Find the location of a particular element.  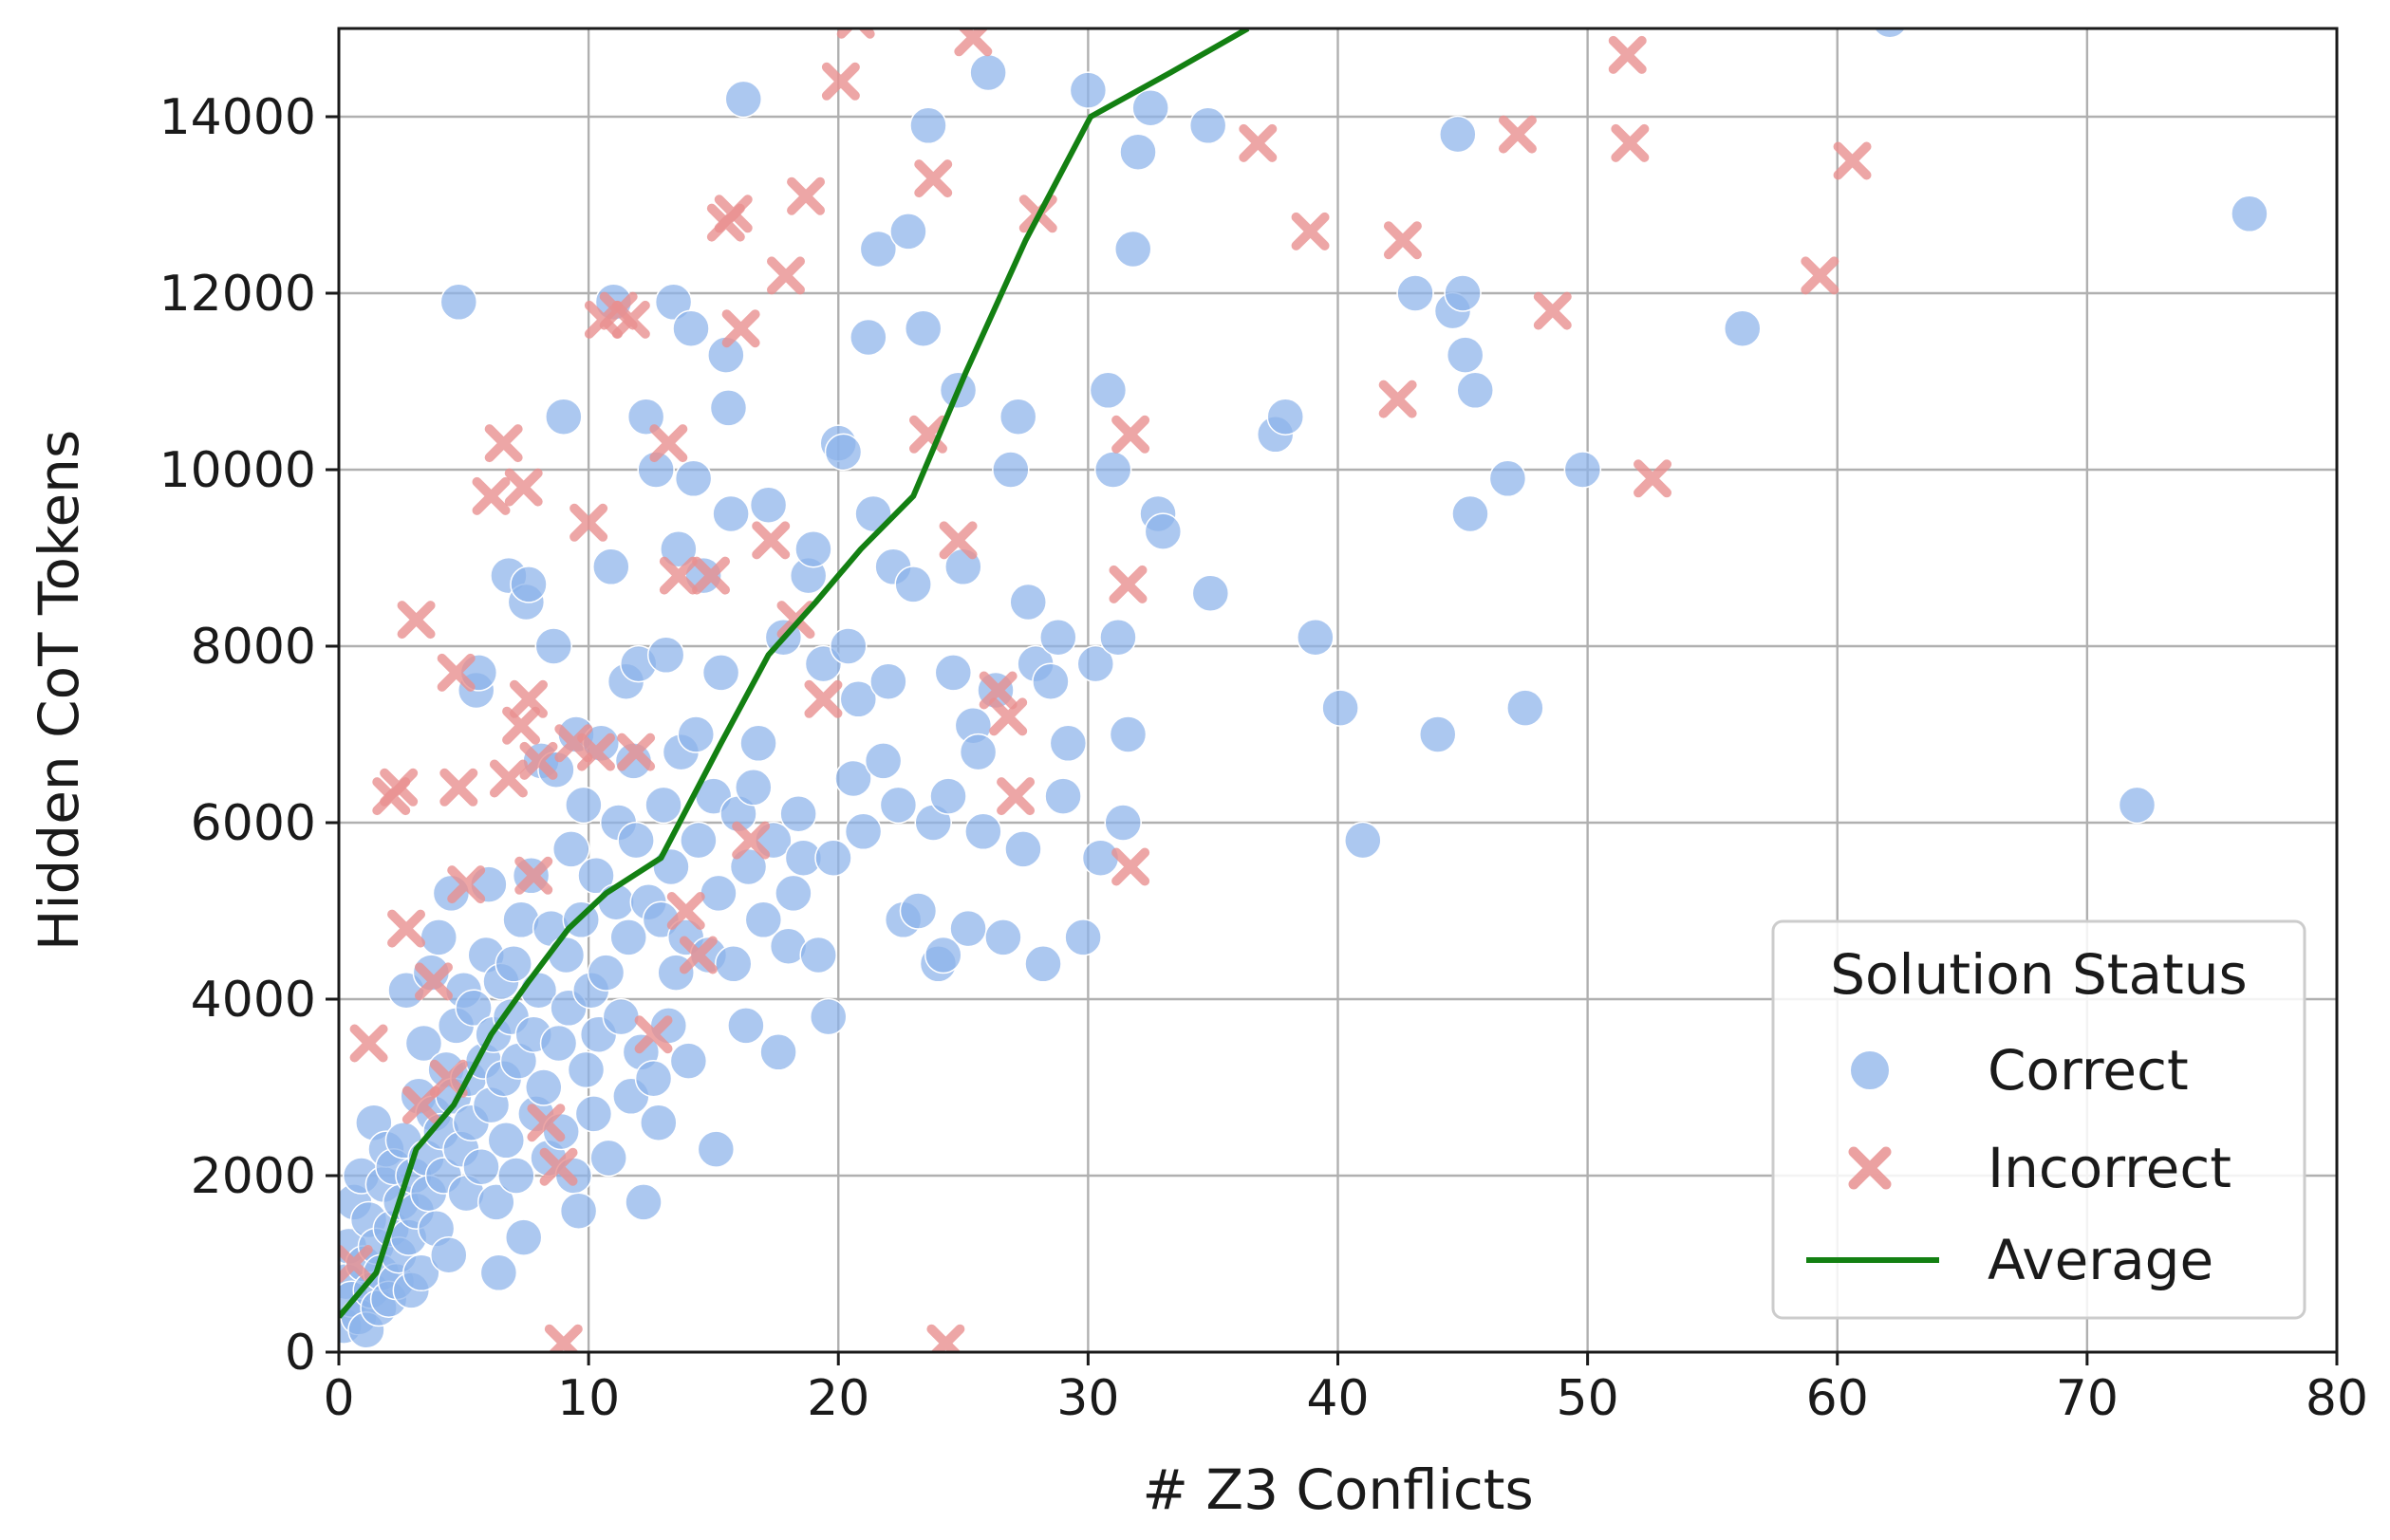

y-tick-label: 14000 is located at coordinates (237, 117).